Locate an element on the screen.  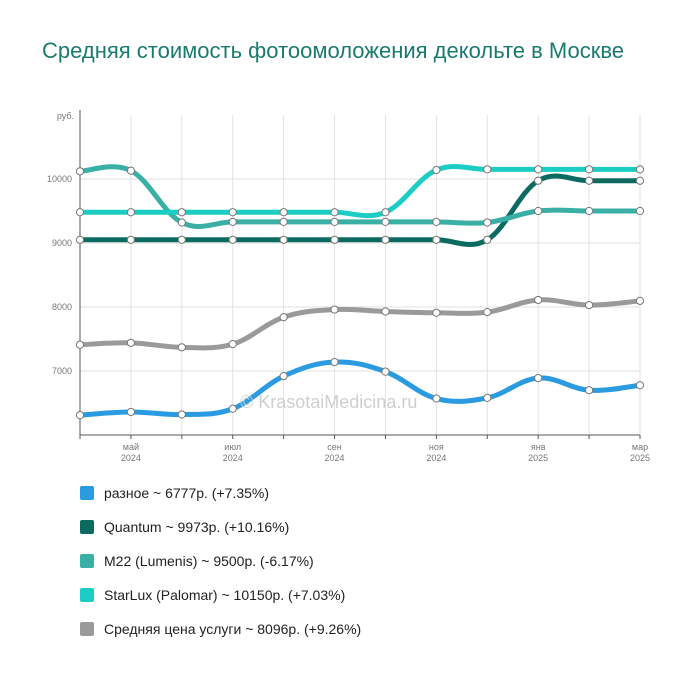
x-tick-label-month: июл is located at coordinates (232, 447).